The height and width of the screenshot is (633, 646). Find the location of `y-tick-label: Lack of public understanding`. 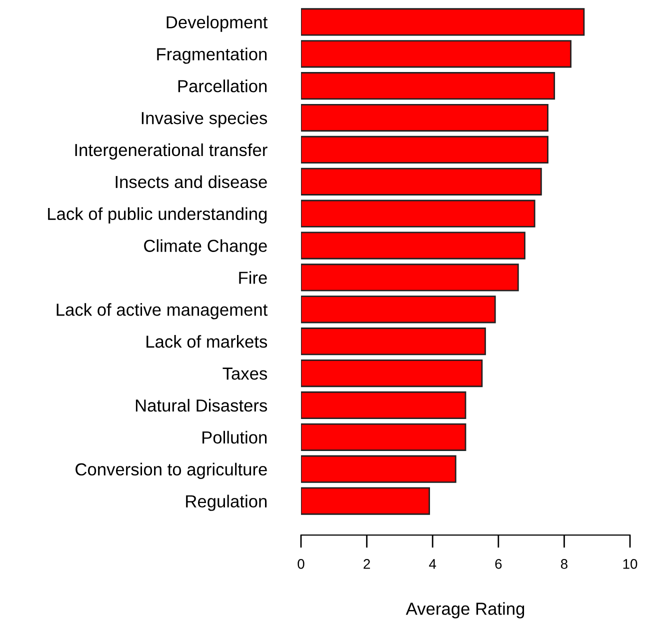

y-tick-label: Lack of public understanding is located at coordinates (157, 215).